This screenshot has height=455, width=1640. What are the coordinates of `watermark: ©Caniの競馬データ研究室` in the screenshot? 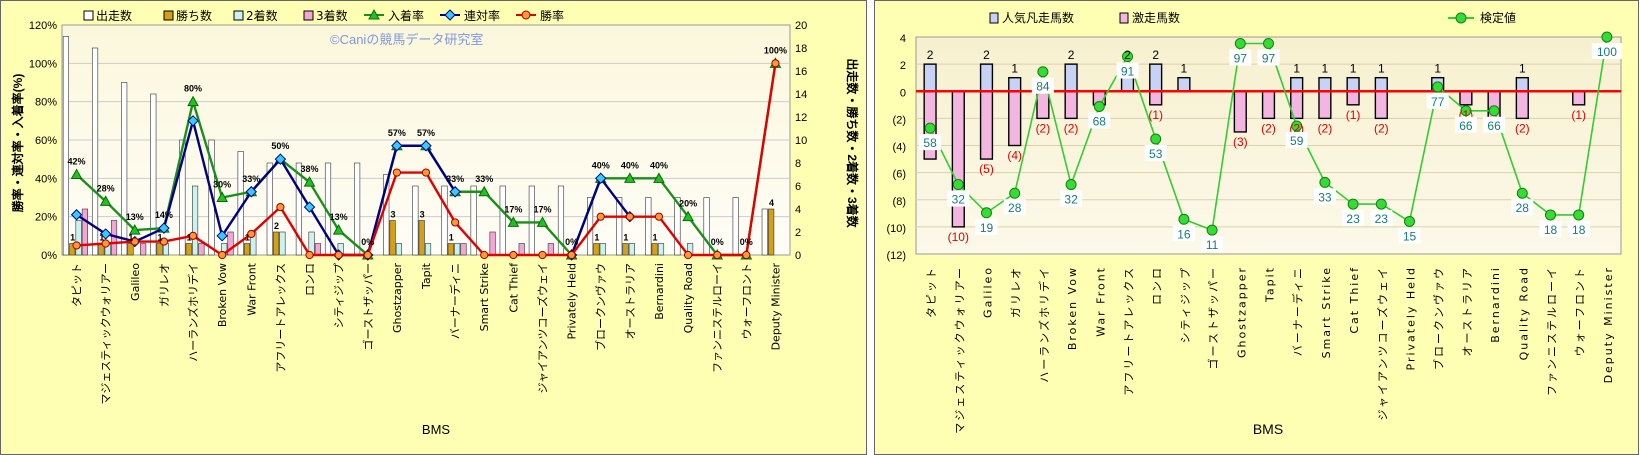 It's located at (406, 39).